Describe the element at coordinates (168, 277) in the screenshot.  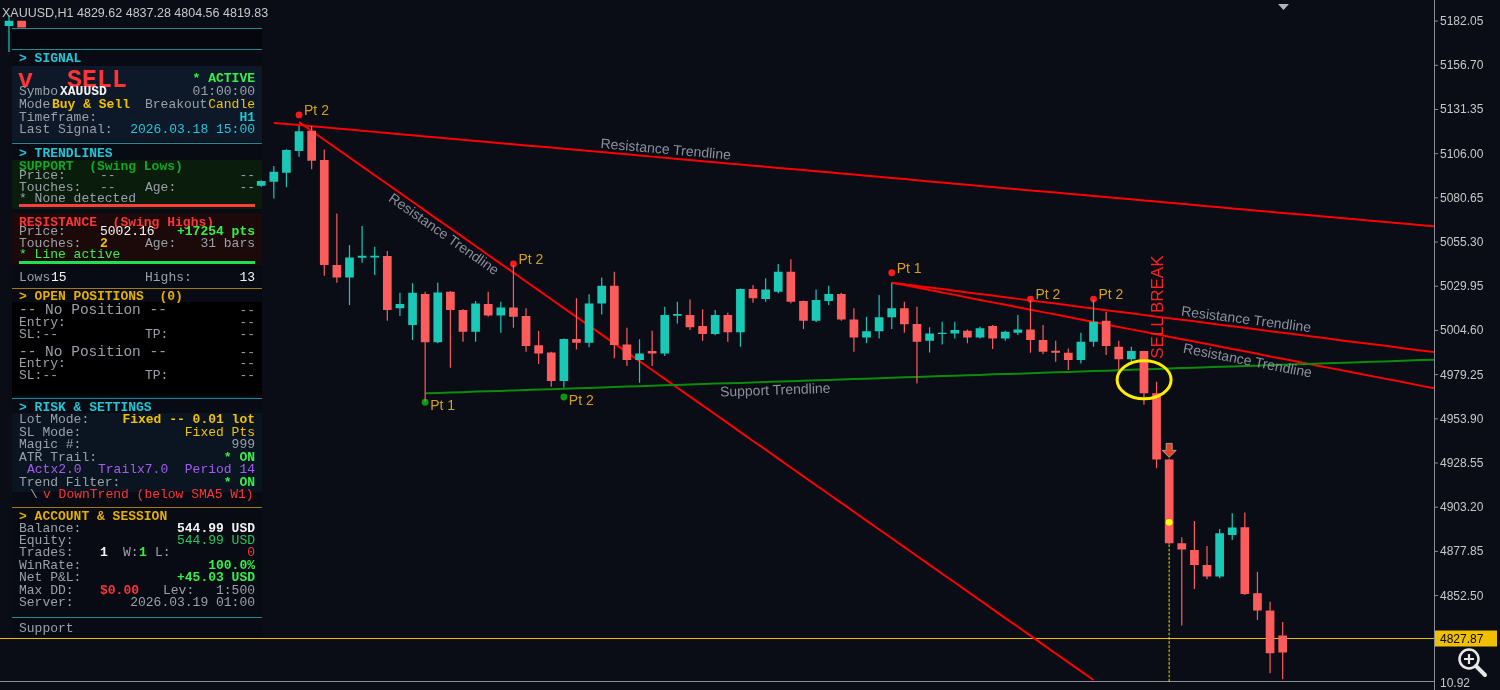
I see `annotation: Highs:` at that location.